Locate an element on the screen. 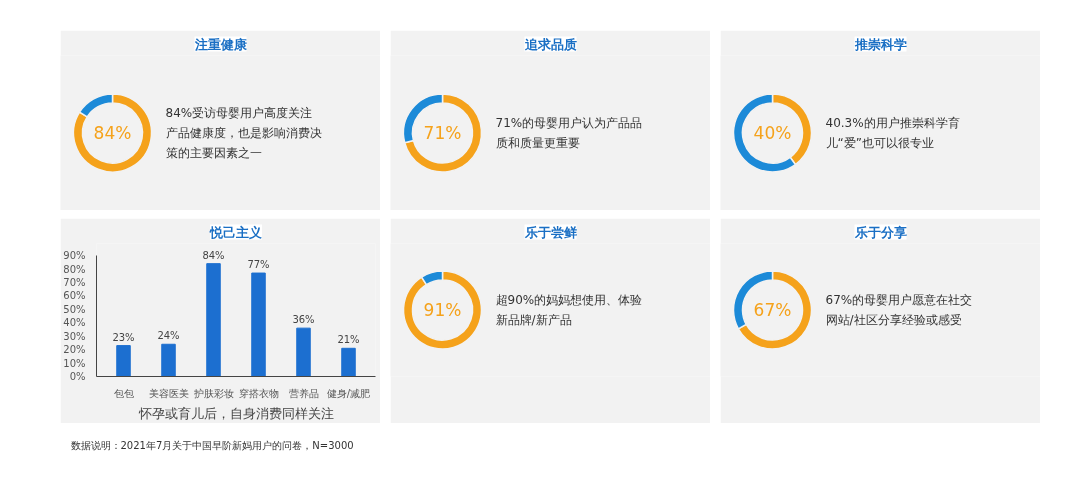  y-tick-label: 50% is located at coordinates (74, 309).